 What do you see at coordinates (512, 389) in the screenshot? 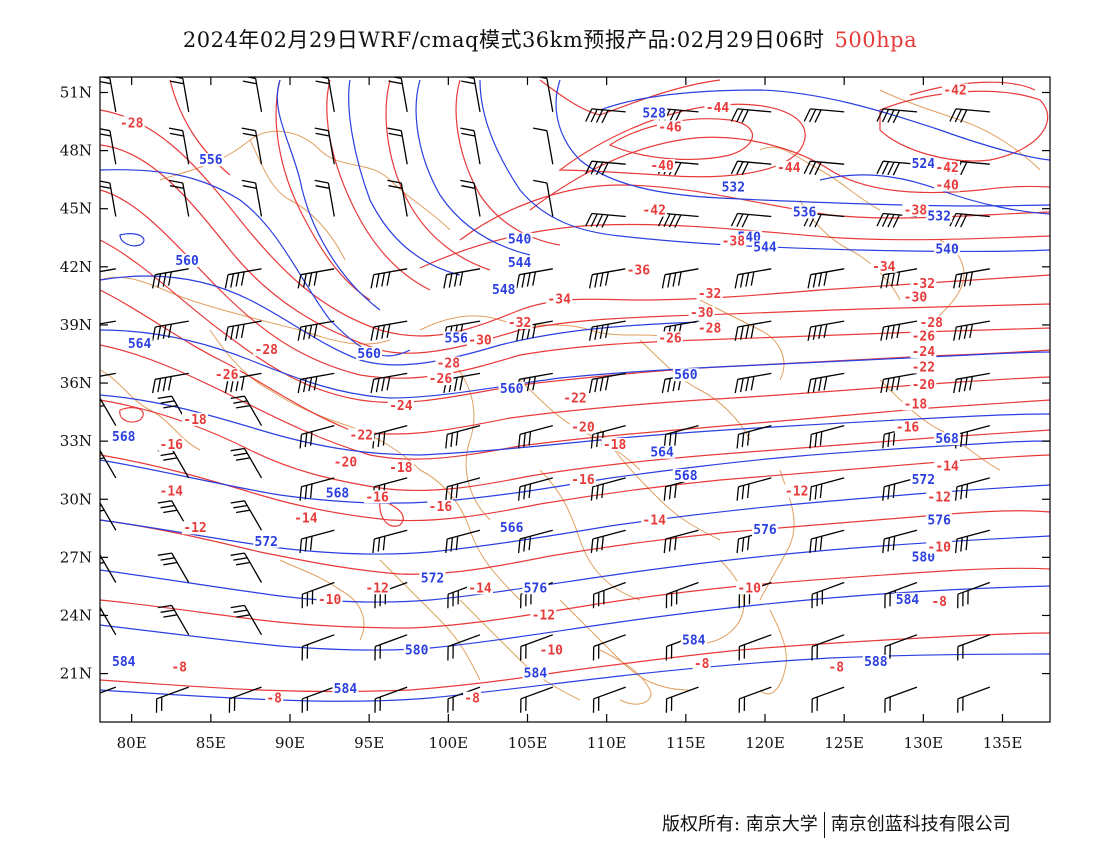
I see `height-contour-label: 560` at bounding box center [512, 389].